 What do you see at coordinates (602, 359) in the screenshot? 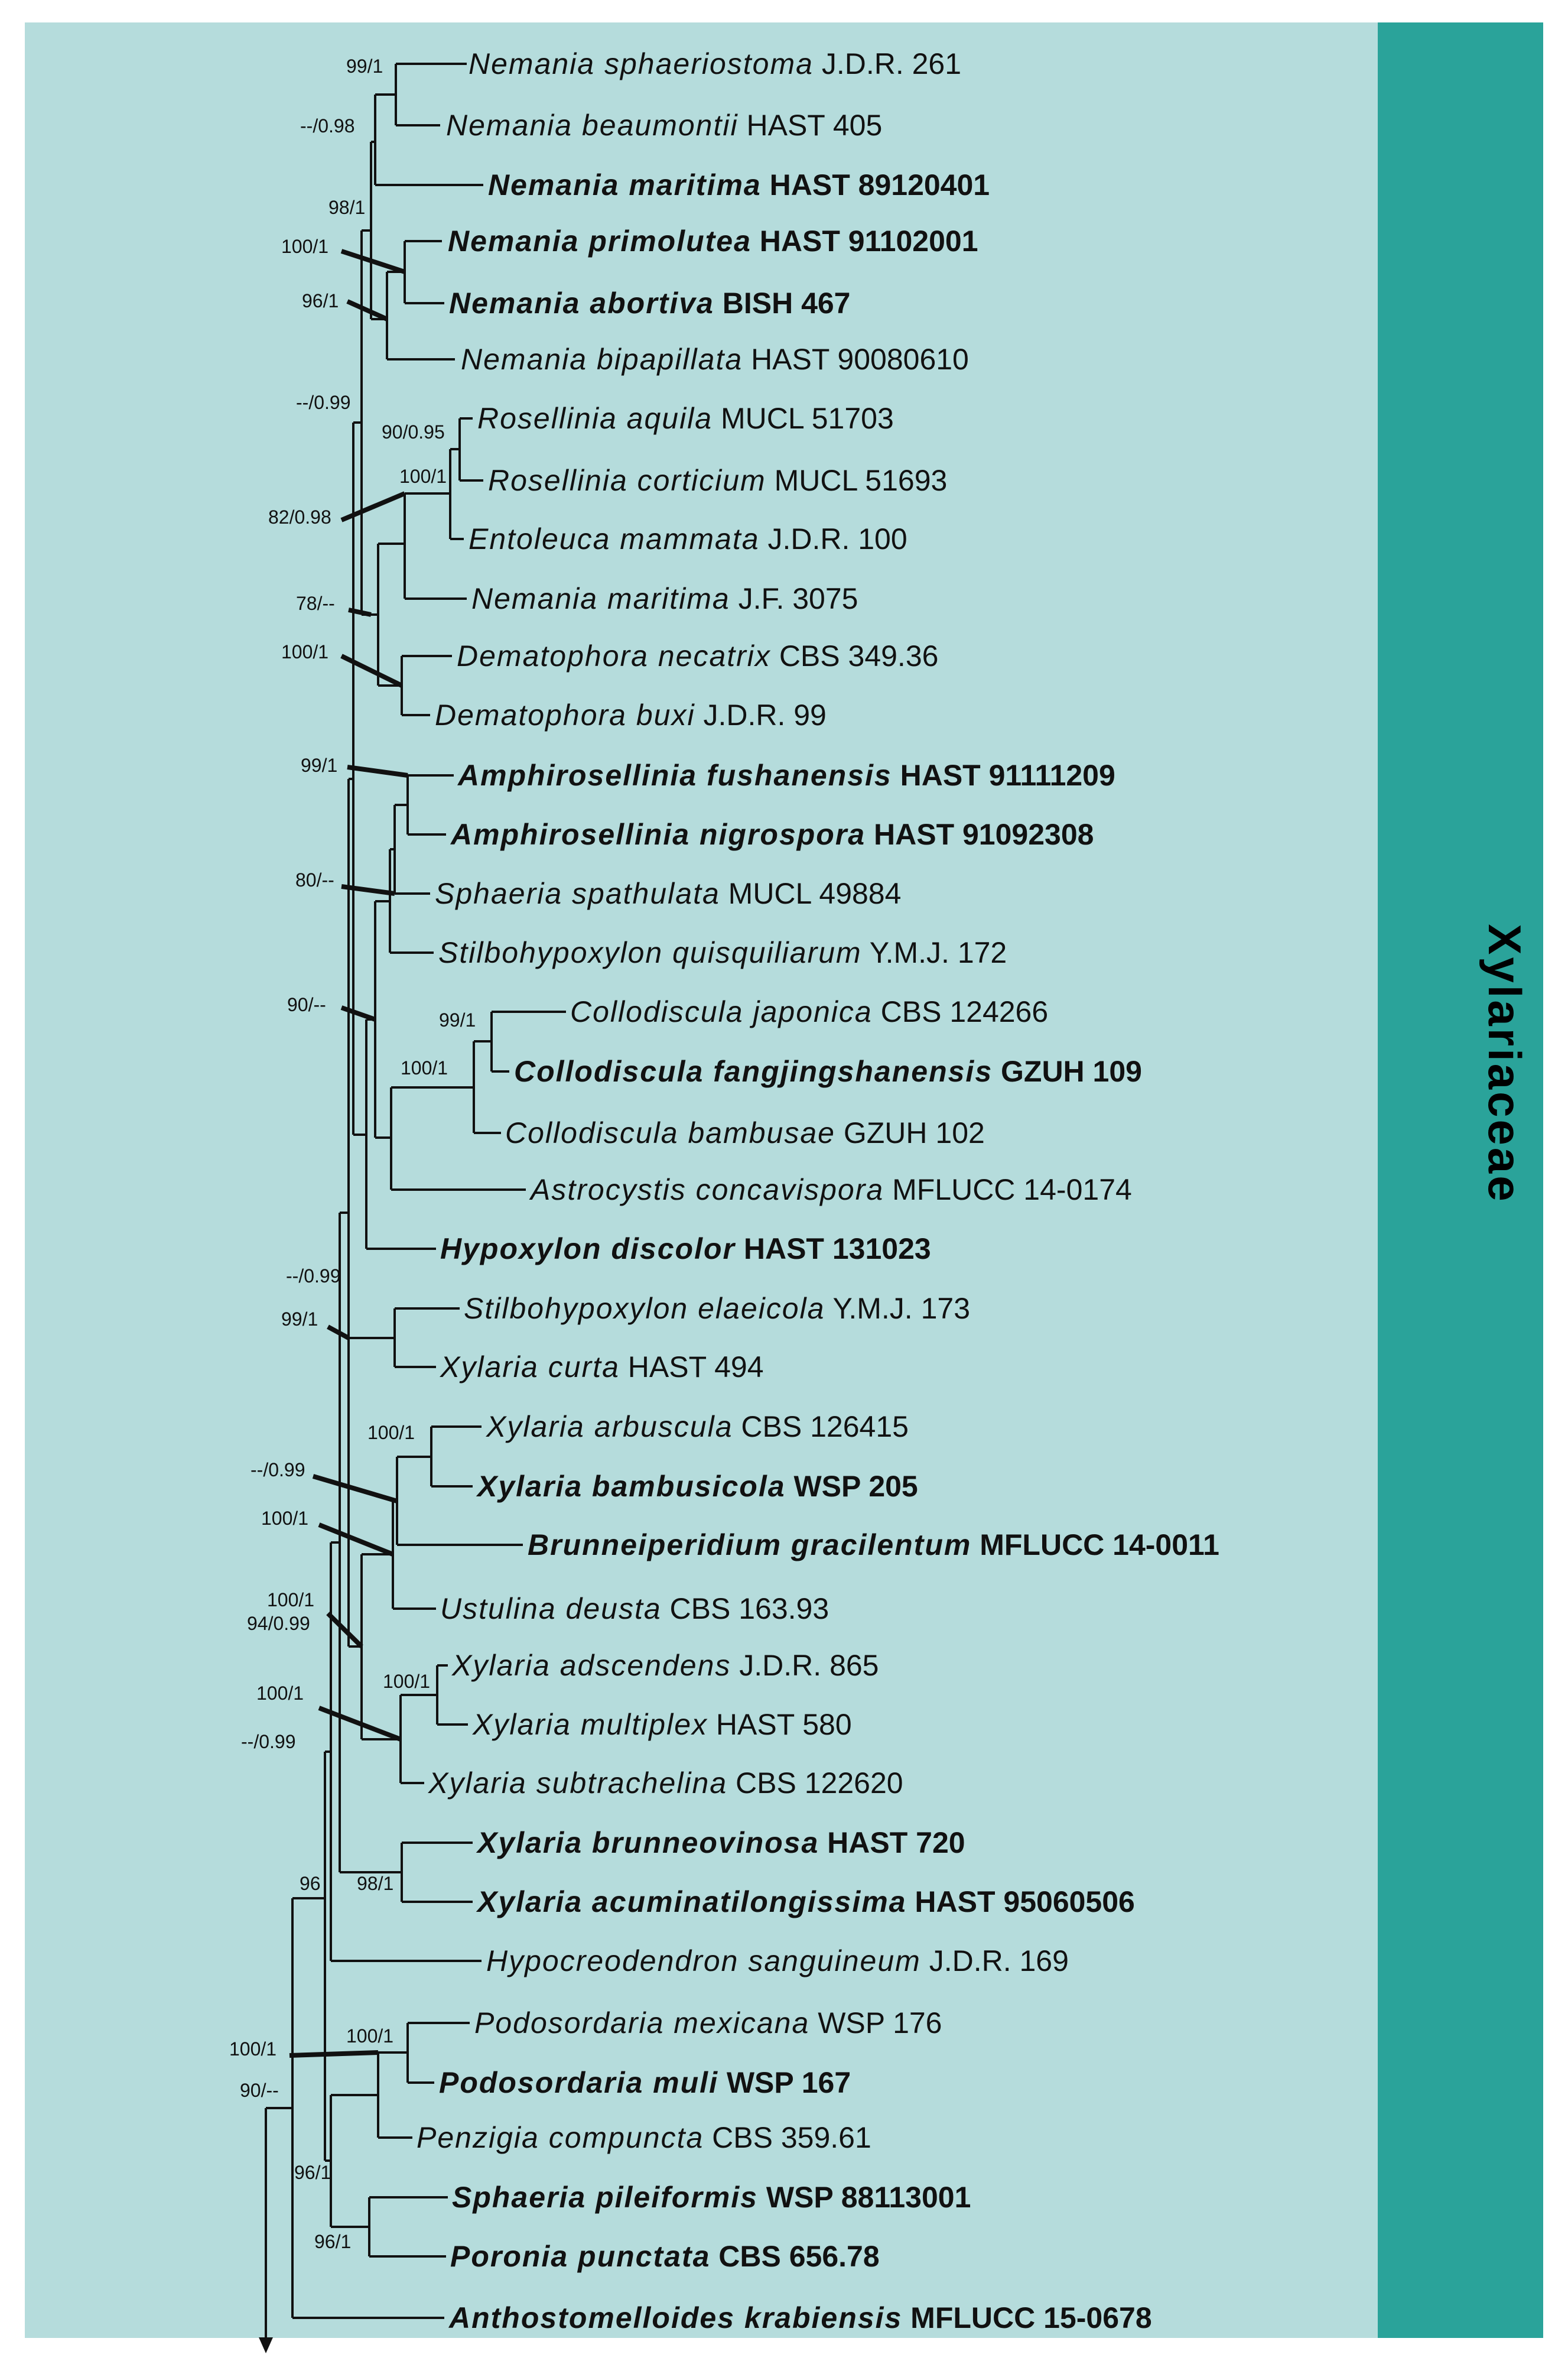
I see `taxon-name: Nemania bipapillata` at bounding box center [602, 359].